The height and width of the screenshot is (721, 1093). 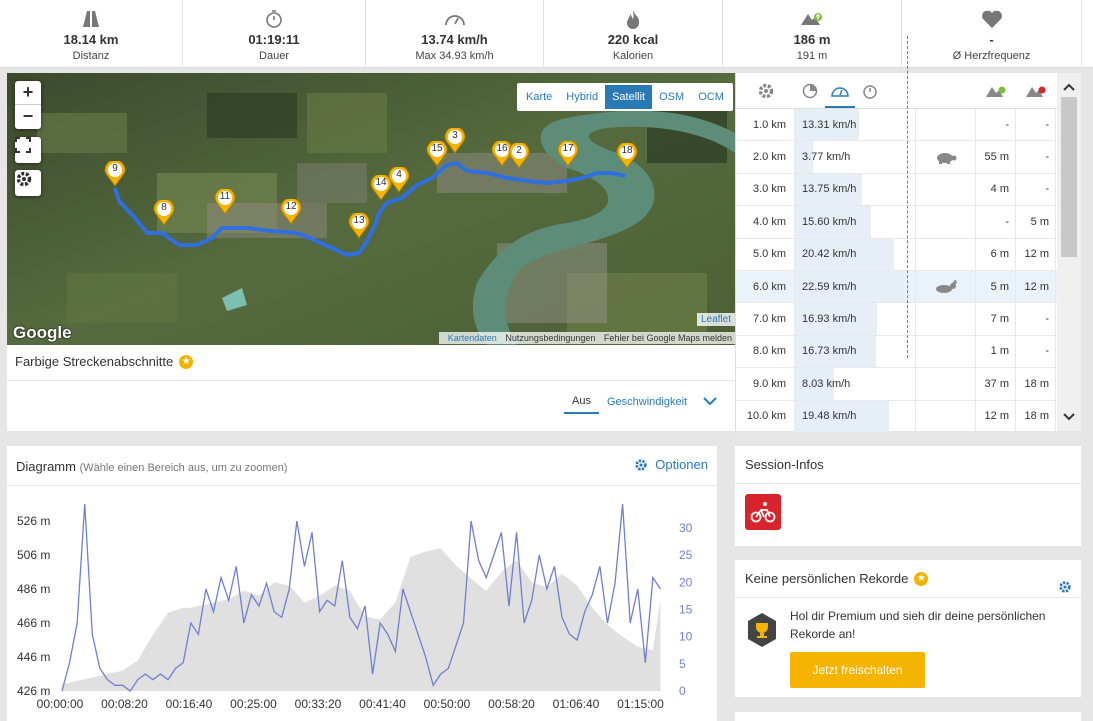 What do you see at coordinates (581, 402) in the screenshot?
I see `tab-aus: Aus` at bounding box center [581, 402].